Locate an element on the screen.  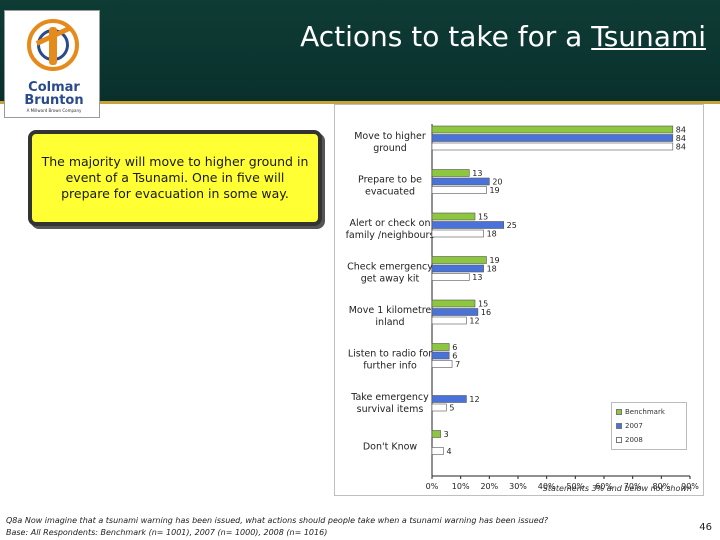
legend-item-2008: 2008 is located at coordinates (649, 440).